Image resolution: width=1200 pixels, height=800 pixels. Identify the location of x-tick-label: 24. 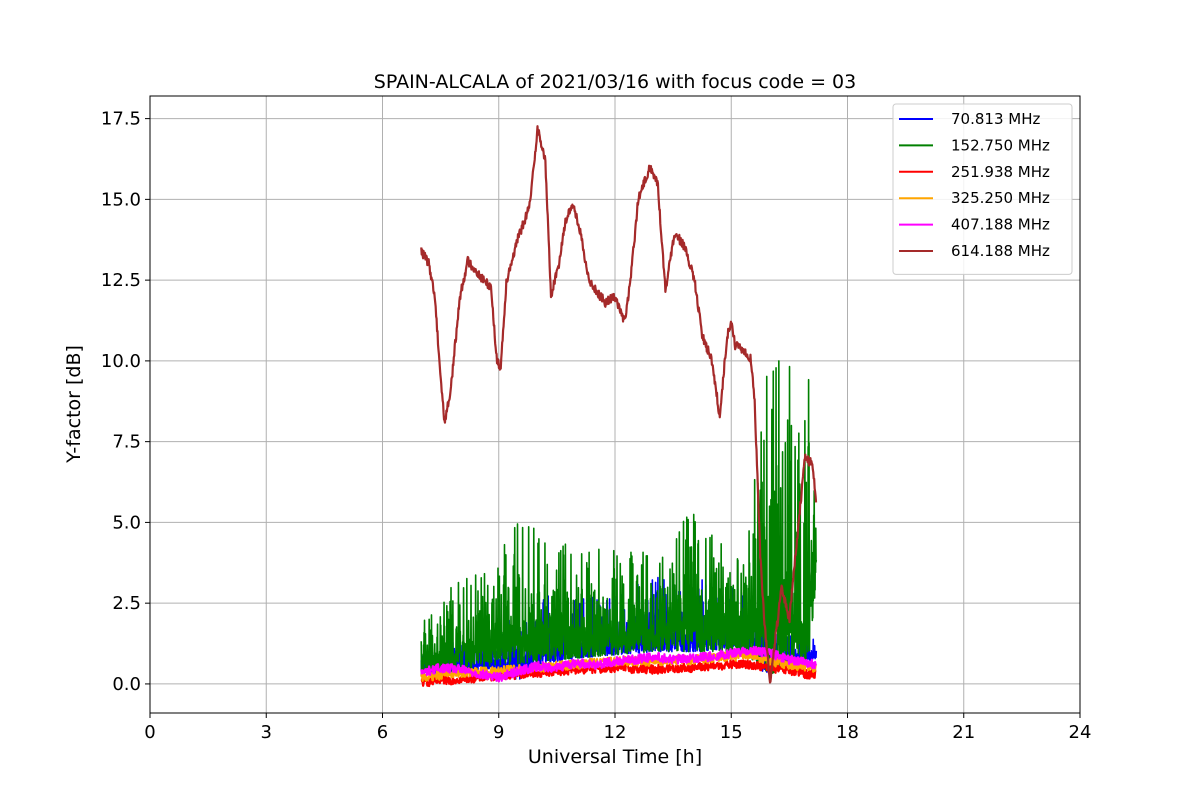
(1080, 732).